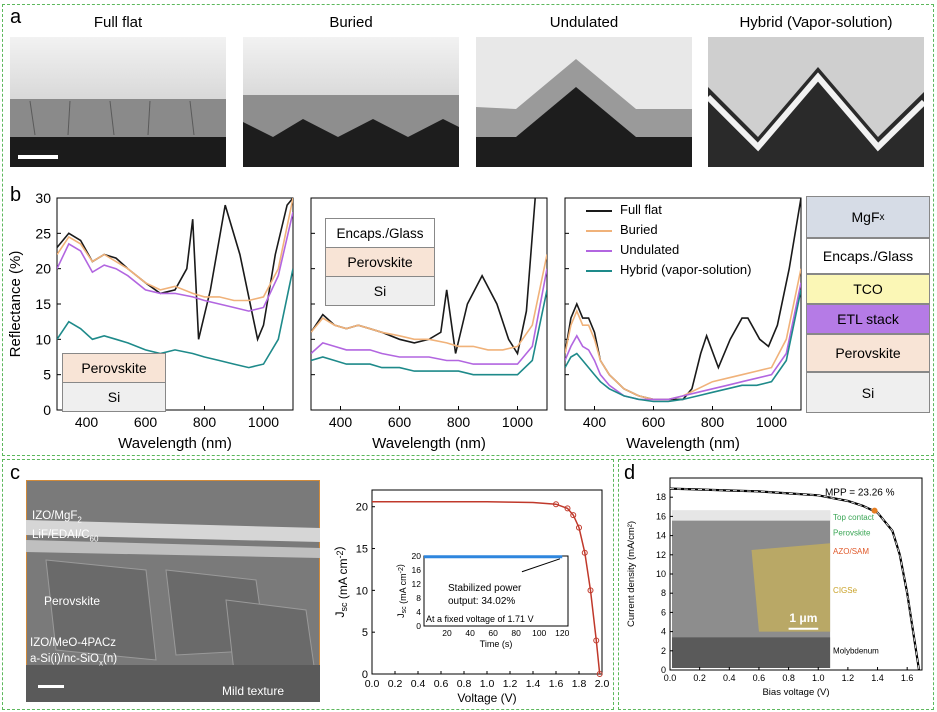 The height and width of the screenshot is (712, 937). I want to click on x-axis-label-1: Wavelength (nm), so click(429, 443).